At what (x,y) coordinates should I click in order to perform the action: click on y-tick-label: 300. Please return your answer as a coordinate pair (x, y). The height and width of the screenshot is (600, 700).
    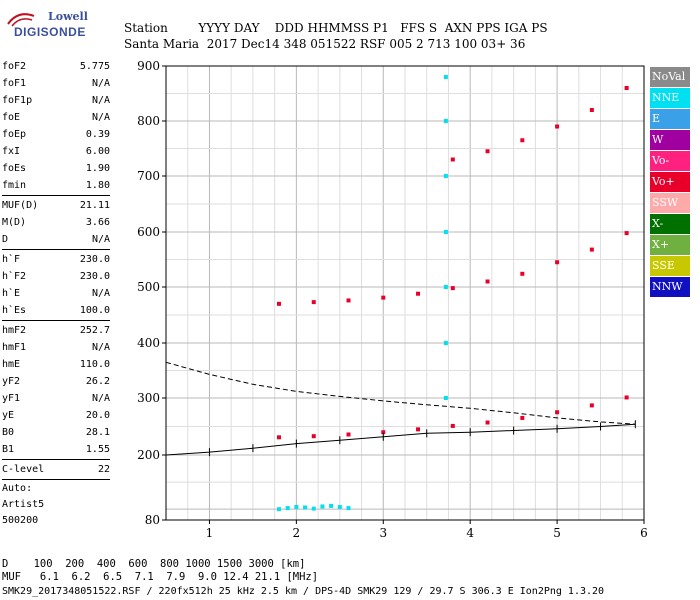
    Looking at the image, I should click on (148, 398).